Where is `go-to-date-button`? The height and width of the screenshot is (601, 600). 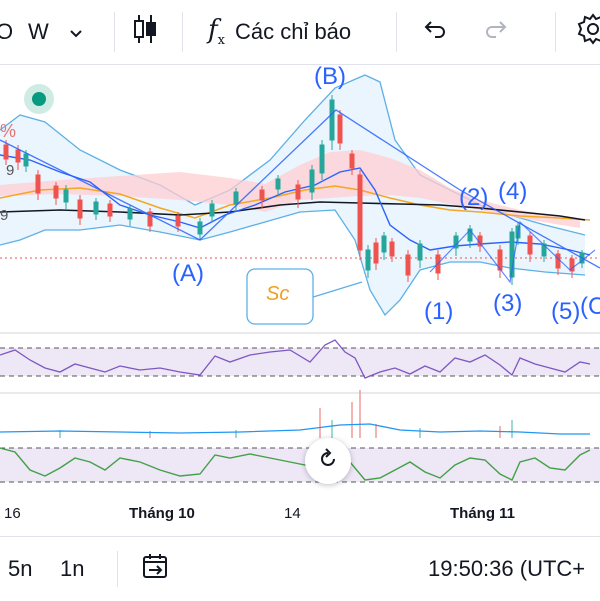
go-to-date-button is located at coordinates (156, 569).